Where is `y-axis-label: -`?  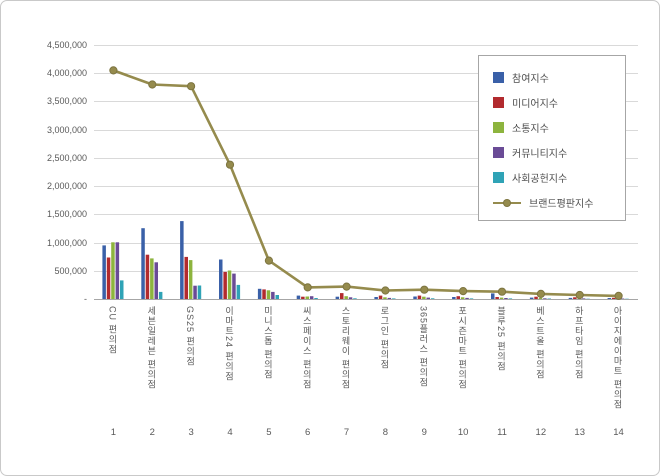
y-axis-label: - is located at coordinates (85, 299).